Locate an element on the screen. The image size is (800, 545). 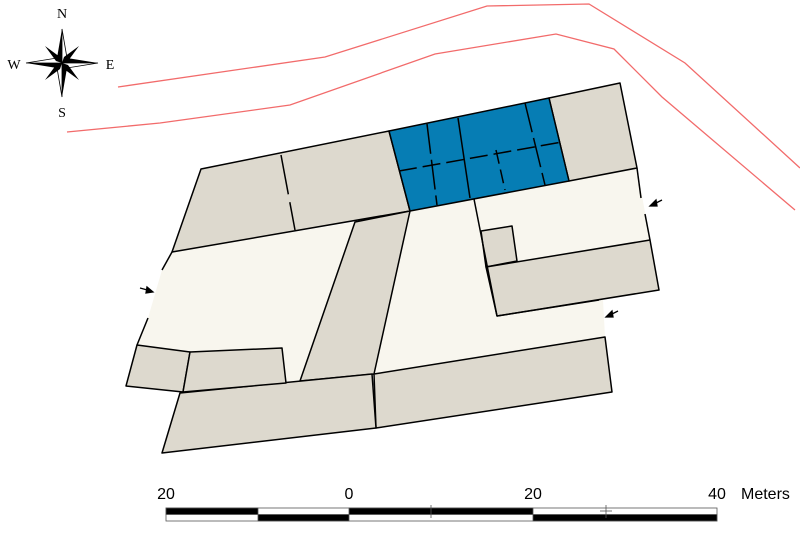
scale-bar is located at coordinates (441, 513).